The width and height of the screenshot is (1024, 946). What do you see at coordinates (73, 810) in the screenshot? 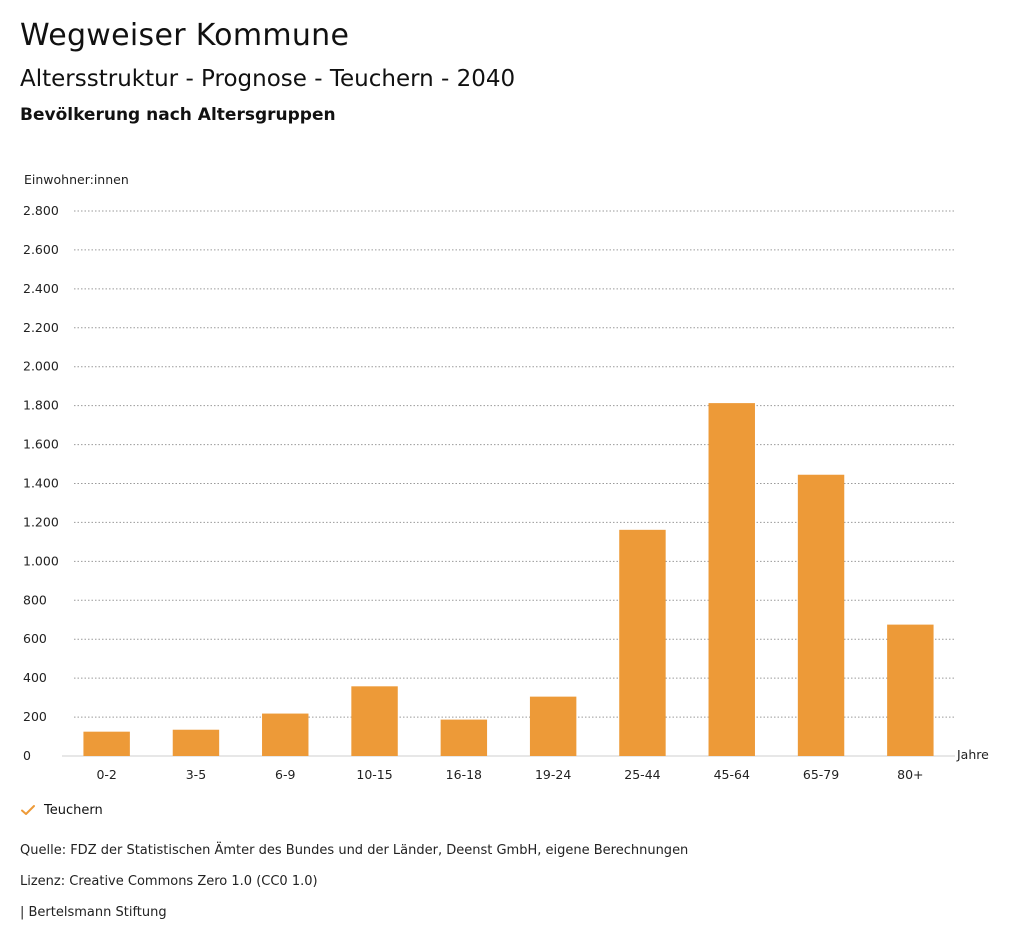
I see `legend-label: Teuchern` at bounding box center [73, 810].